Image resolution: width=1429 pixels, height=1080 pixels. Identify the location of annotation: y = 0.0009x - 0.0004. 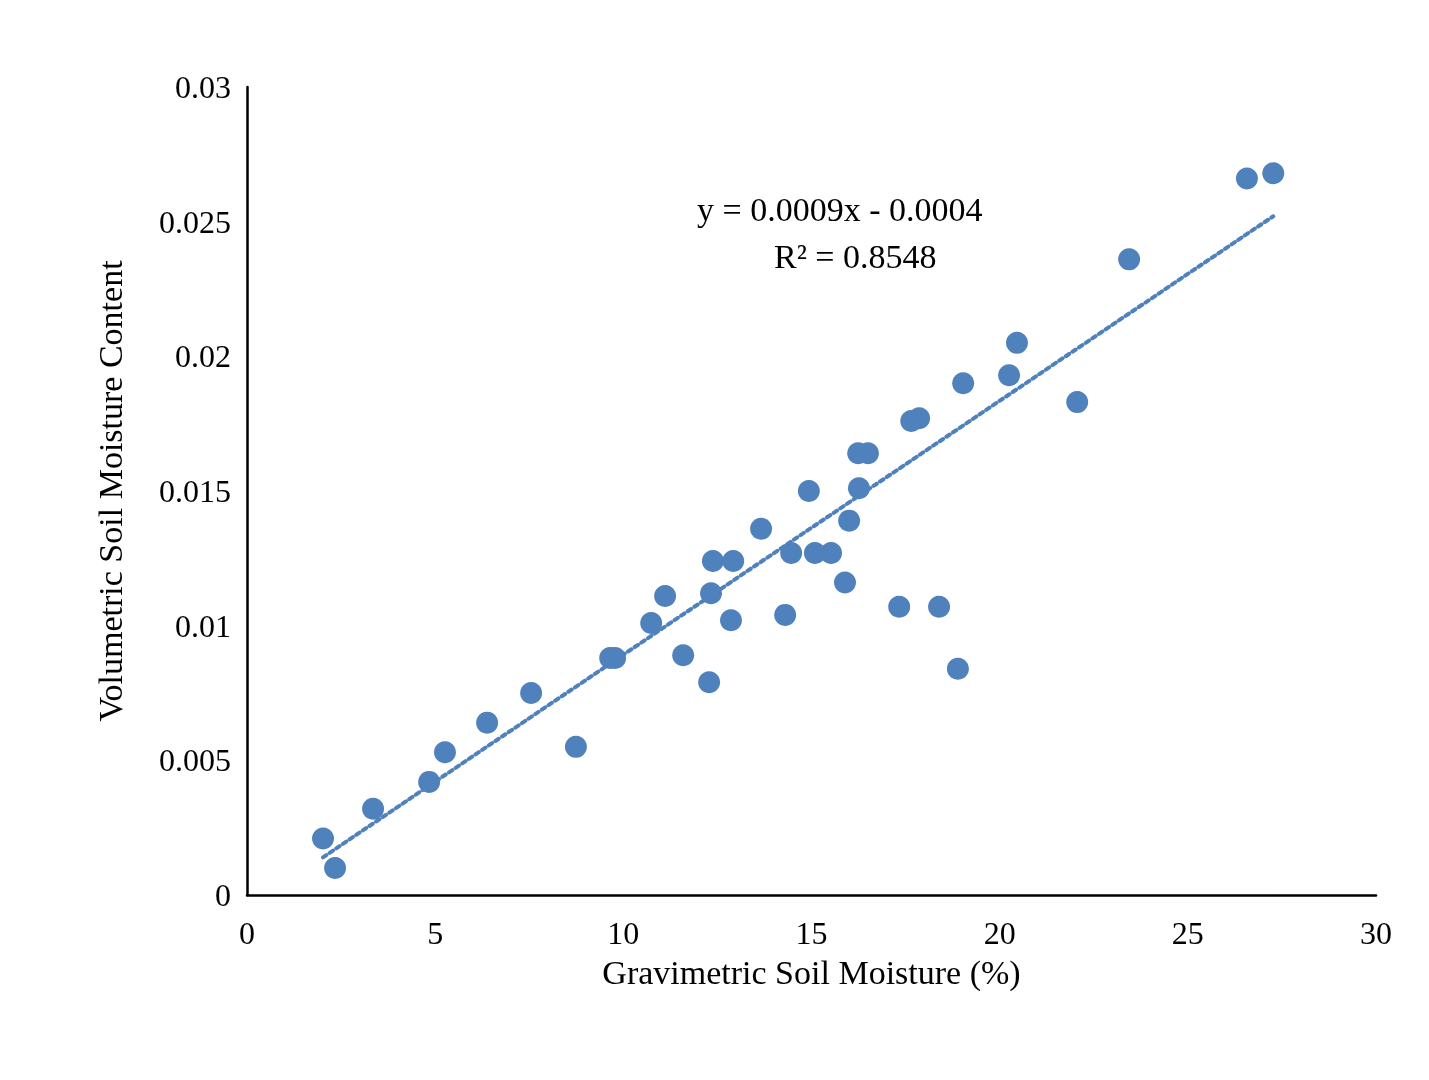
(840, 209).